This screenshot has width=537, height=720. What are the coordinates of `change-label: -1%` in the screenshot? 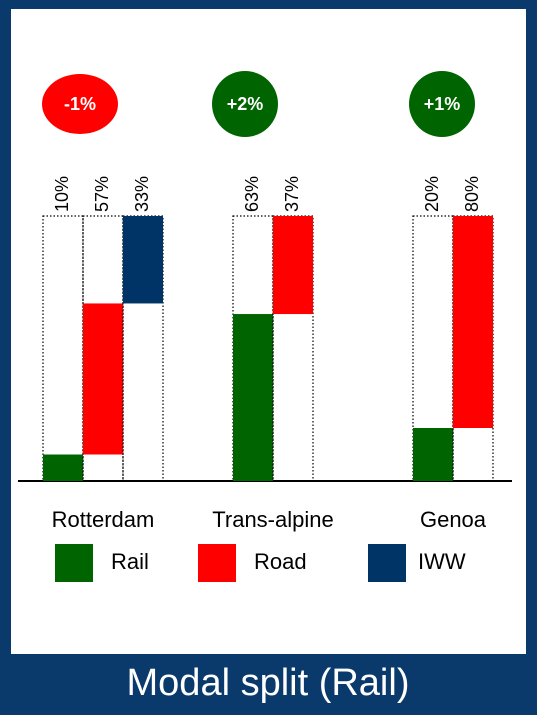 It's located at (80, 104).